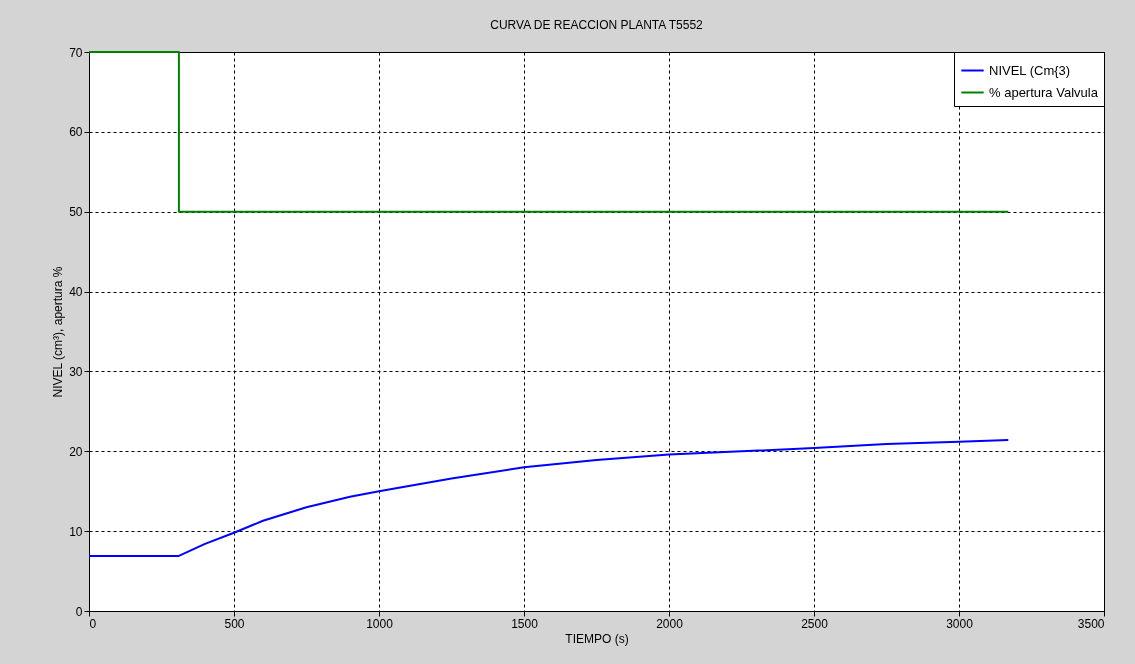  What do you see at coordinates (1044, 92) in the screenshot?
I see `legend-label: % apertura Valvula` at bounding box center [1044, 92].